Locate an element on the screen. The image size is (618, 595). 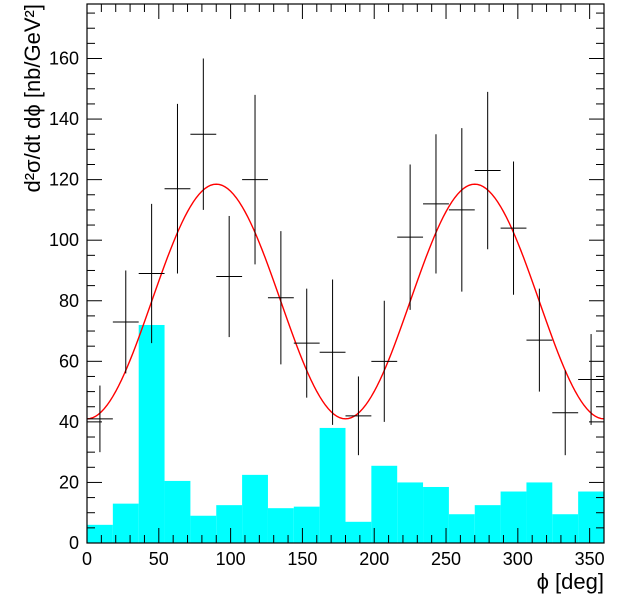
x-tick-label: 300 is located at coordinates (518, 559).